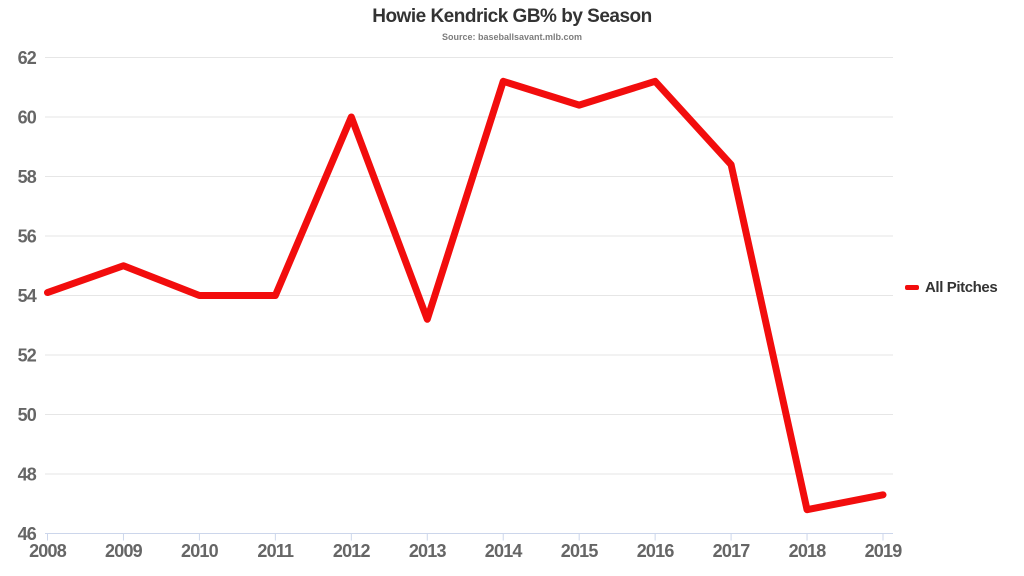 This screenshot has height=576, width=1024. Describe the element at coordinates (512, 16) in the screenshot. I see `chart-title: Howie Kendrick GB% by Season` at that location.